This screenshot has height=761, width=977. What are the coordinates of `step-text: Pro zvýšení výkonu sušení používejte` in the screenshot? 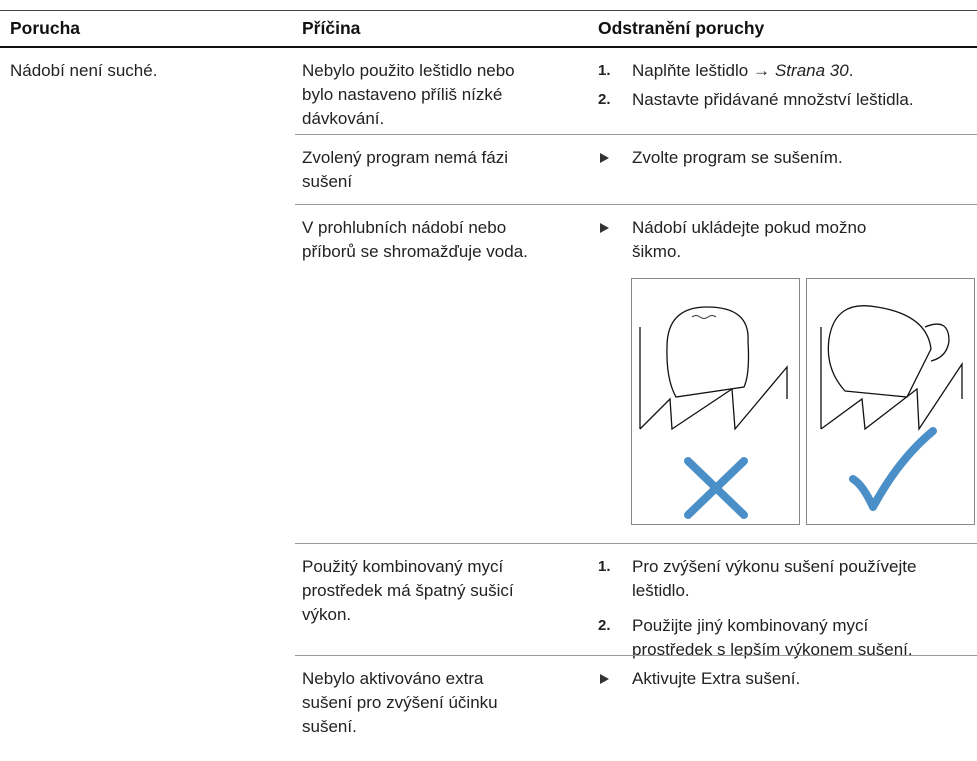 It's located at (774, 567).